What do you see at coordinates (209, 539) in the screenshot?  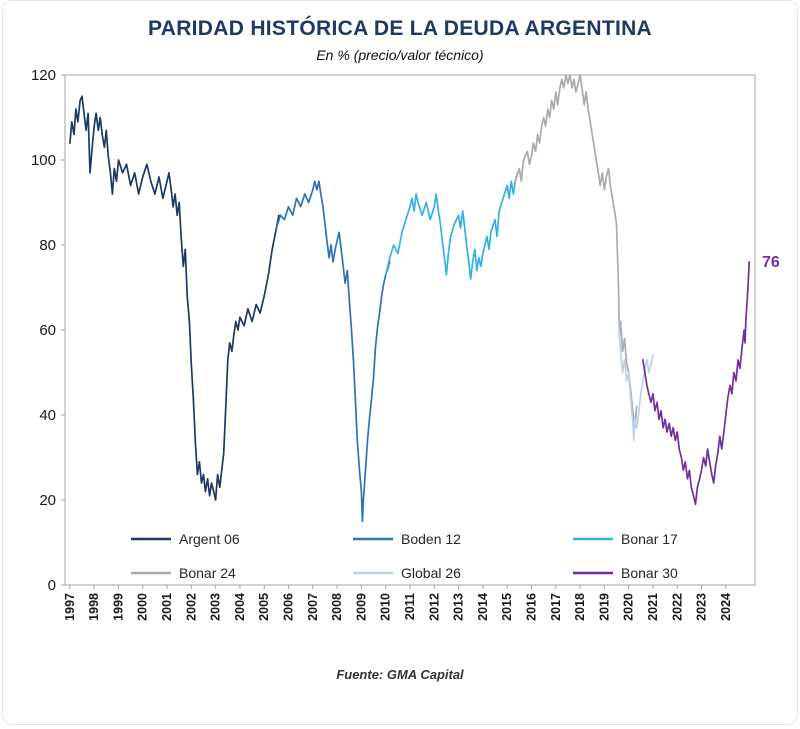 I see `legend-label-argent-06: Argent 06` at bounding box center [209, 539].